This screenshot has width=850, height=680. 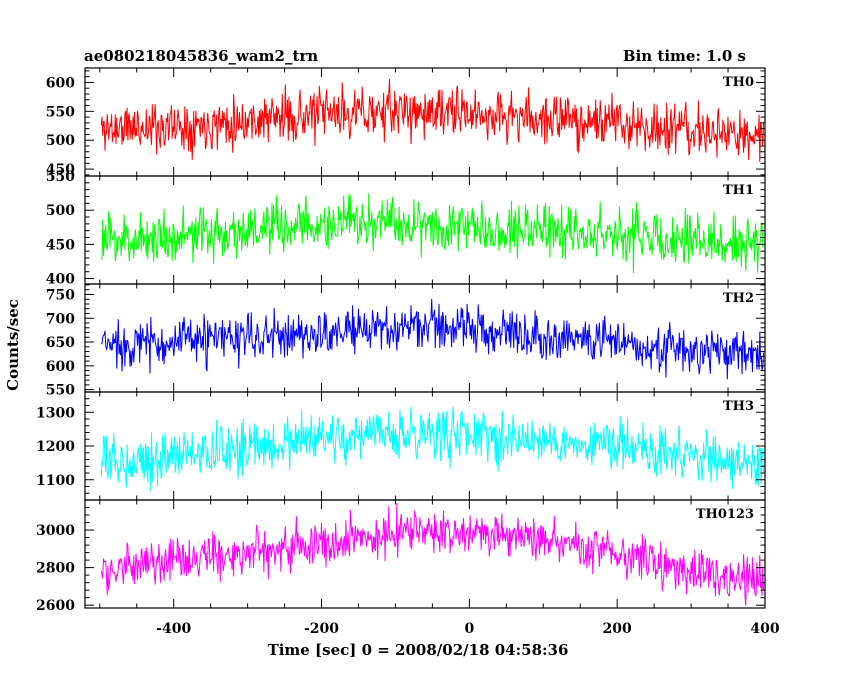 I want to click on panel-th1: 400 450 500 550 TH1, so click(x=406, y=228).